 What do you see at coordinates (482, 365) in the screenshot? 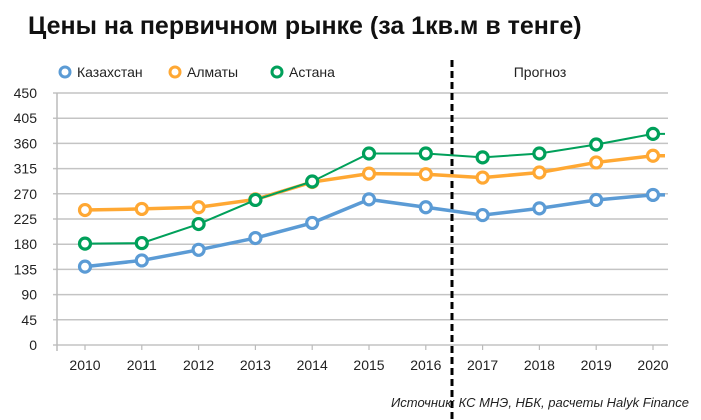
I see `x-tick-label: 2017` at bounding box center [482, 365].